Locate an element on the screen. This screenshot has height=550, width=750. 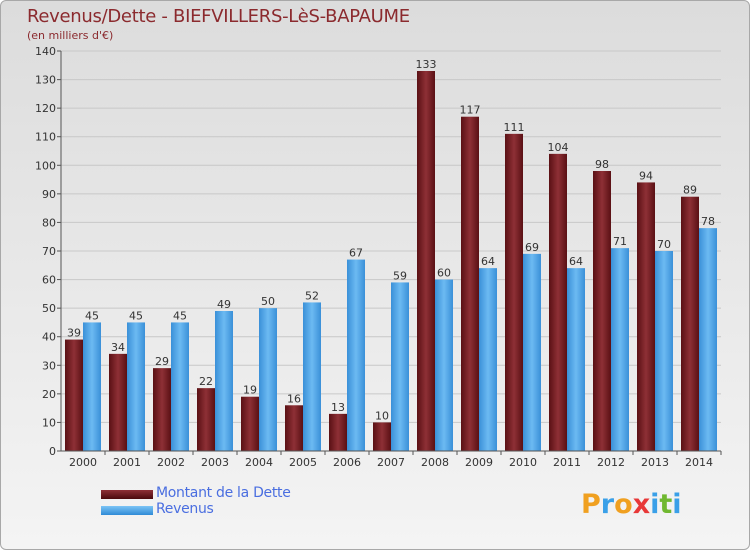
data-label-dette: 98 is located at coordinates (602, 164).